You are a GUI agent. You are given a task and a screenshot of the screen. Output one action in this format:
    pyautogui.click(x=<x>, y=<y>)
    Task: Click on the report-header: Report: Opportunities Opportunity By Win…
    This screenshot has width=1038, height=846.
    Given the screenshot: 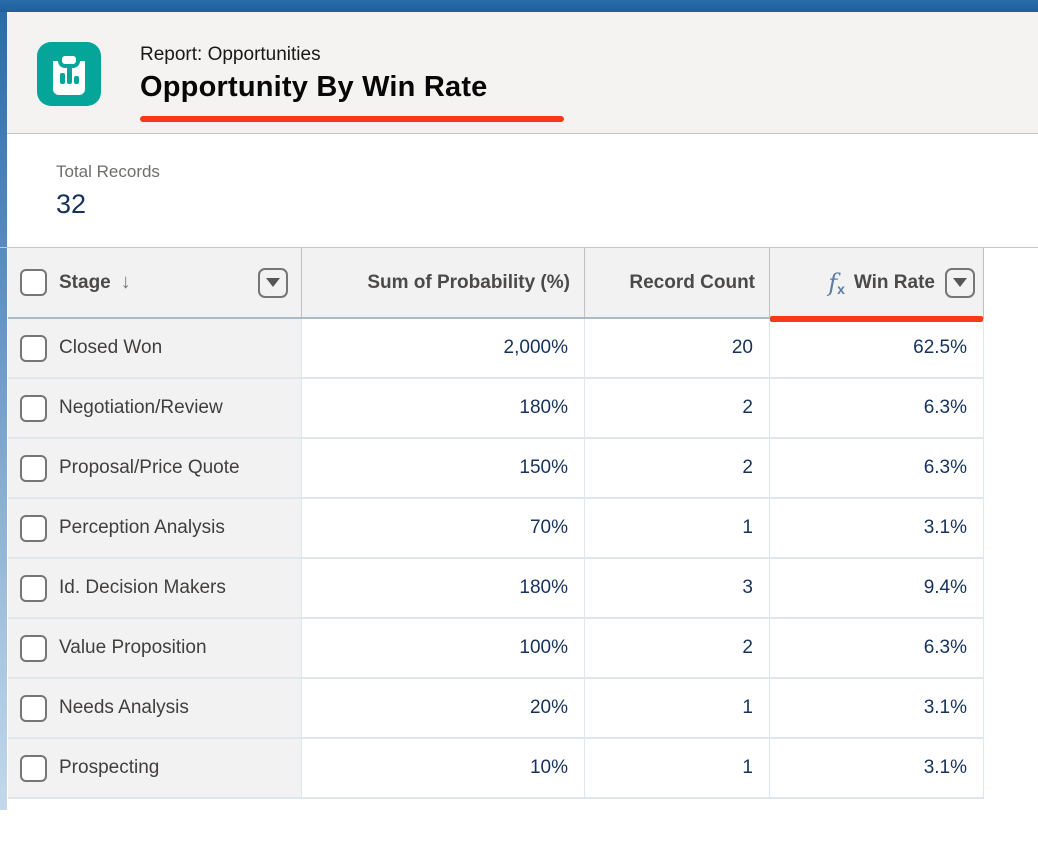 What is the action you would take?
    pyautogui.click(x=522, y=73)
    